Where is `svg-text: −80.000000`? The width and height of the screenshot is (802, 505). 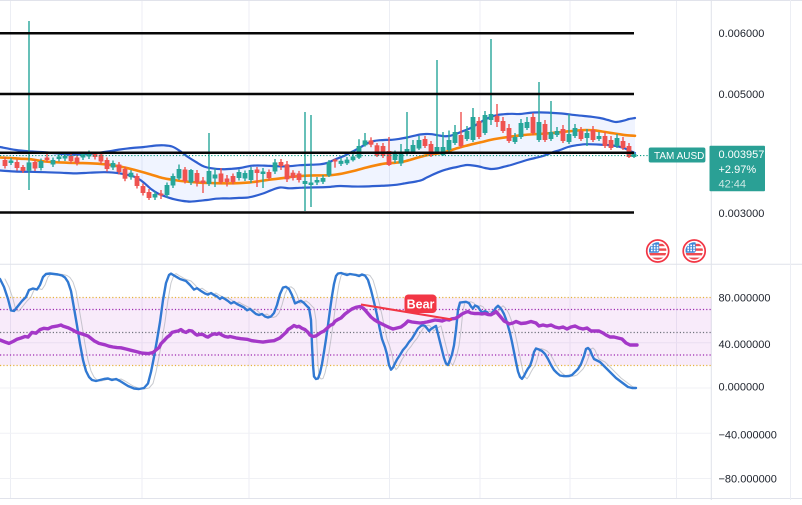
svg-text: −80.000000 is located at coordinates (748, 480).